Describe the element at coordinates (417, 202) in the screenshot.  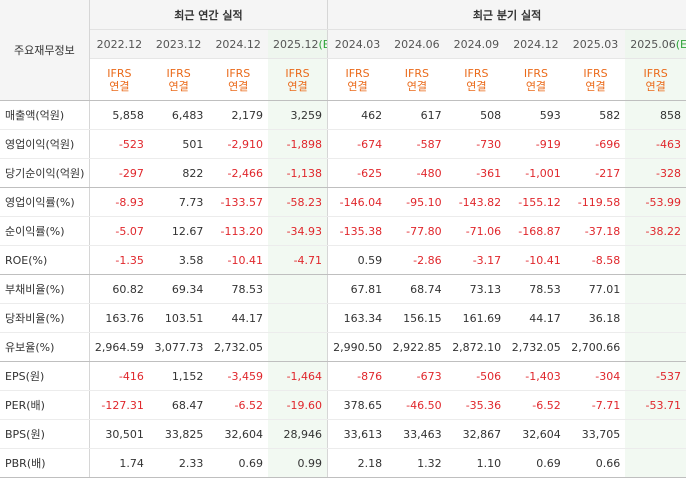
I see `table-cell: -95.10` at that location.